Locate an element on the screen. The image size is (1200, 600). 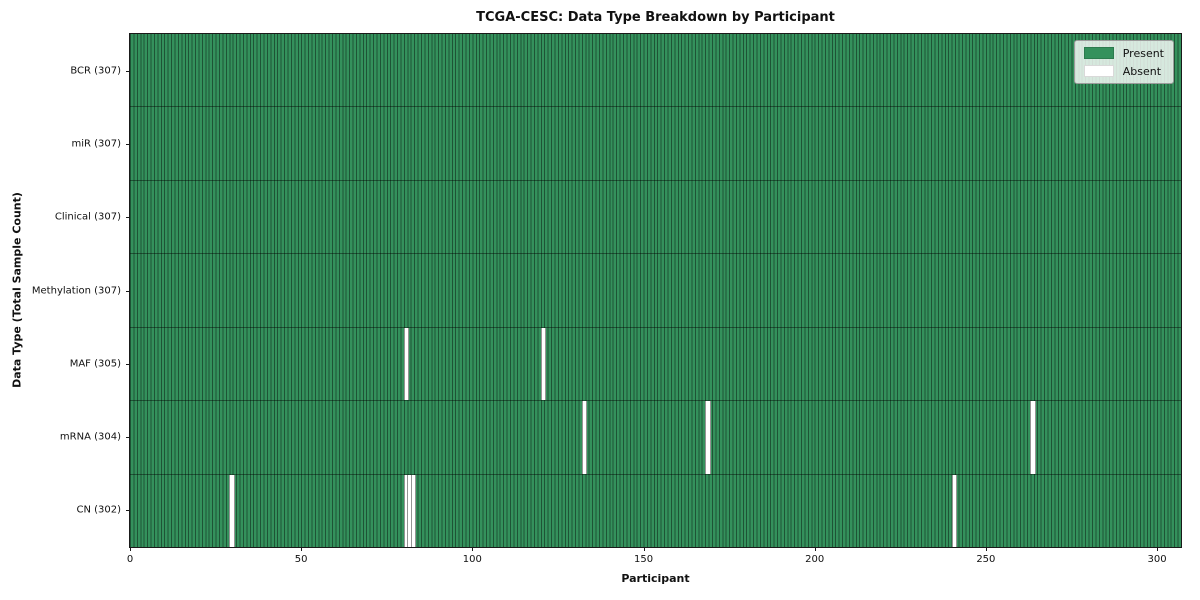
y-tick-label: Clinical (307) is located at coordinates (87, 217).